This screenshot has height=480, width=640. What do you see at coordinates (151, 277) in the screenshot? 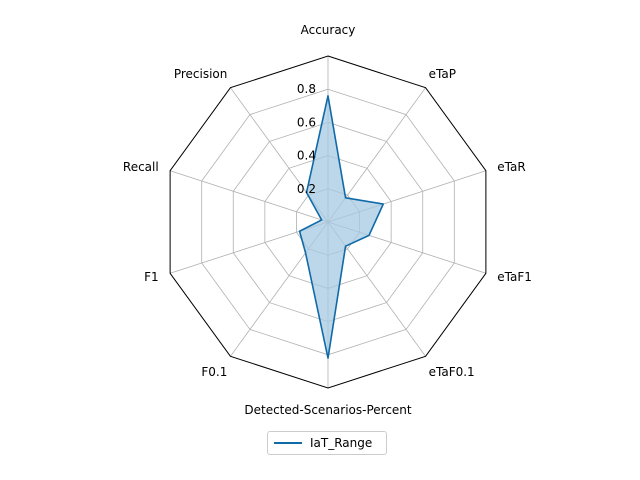
I see `category-label-f1: F1` at bounding box center [151, 277].